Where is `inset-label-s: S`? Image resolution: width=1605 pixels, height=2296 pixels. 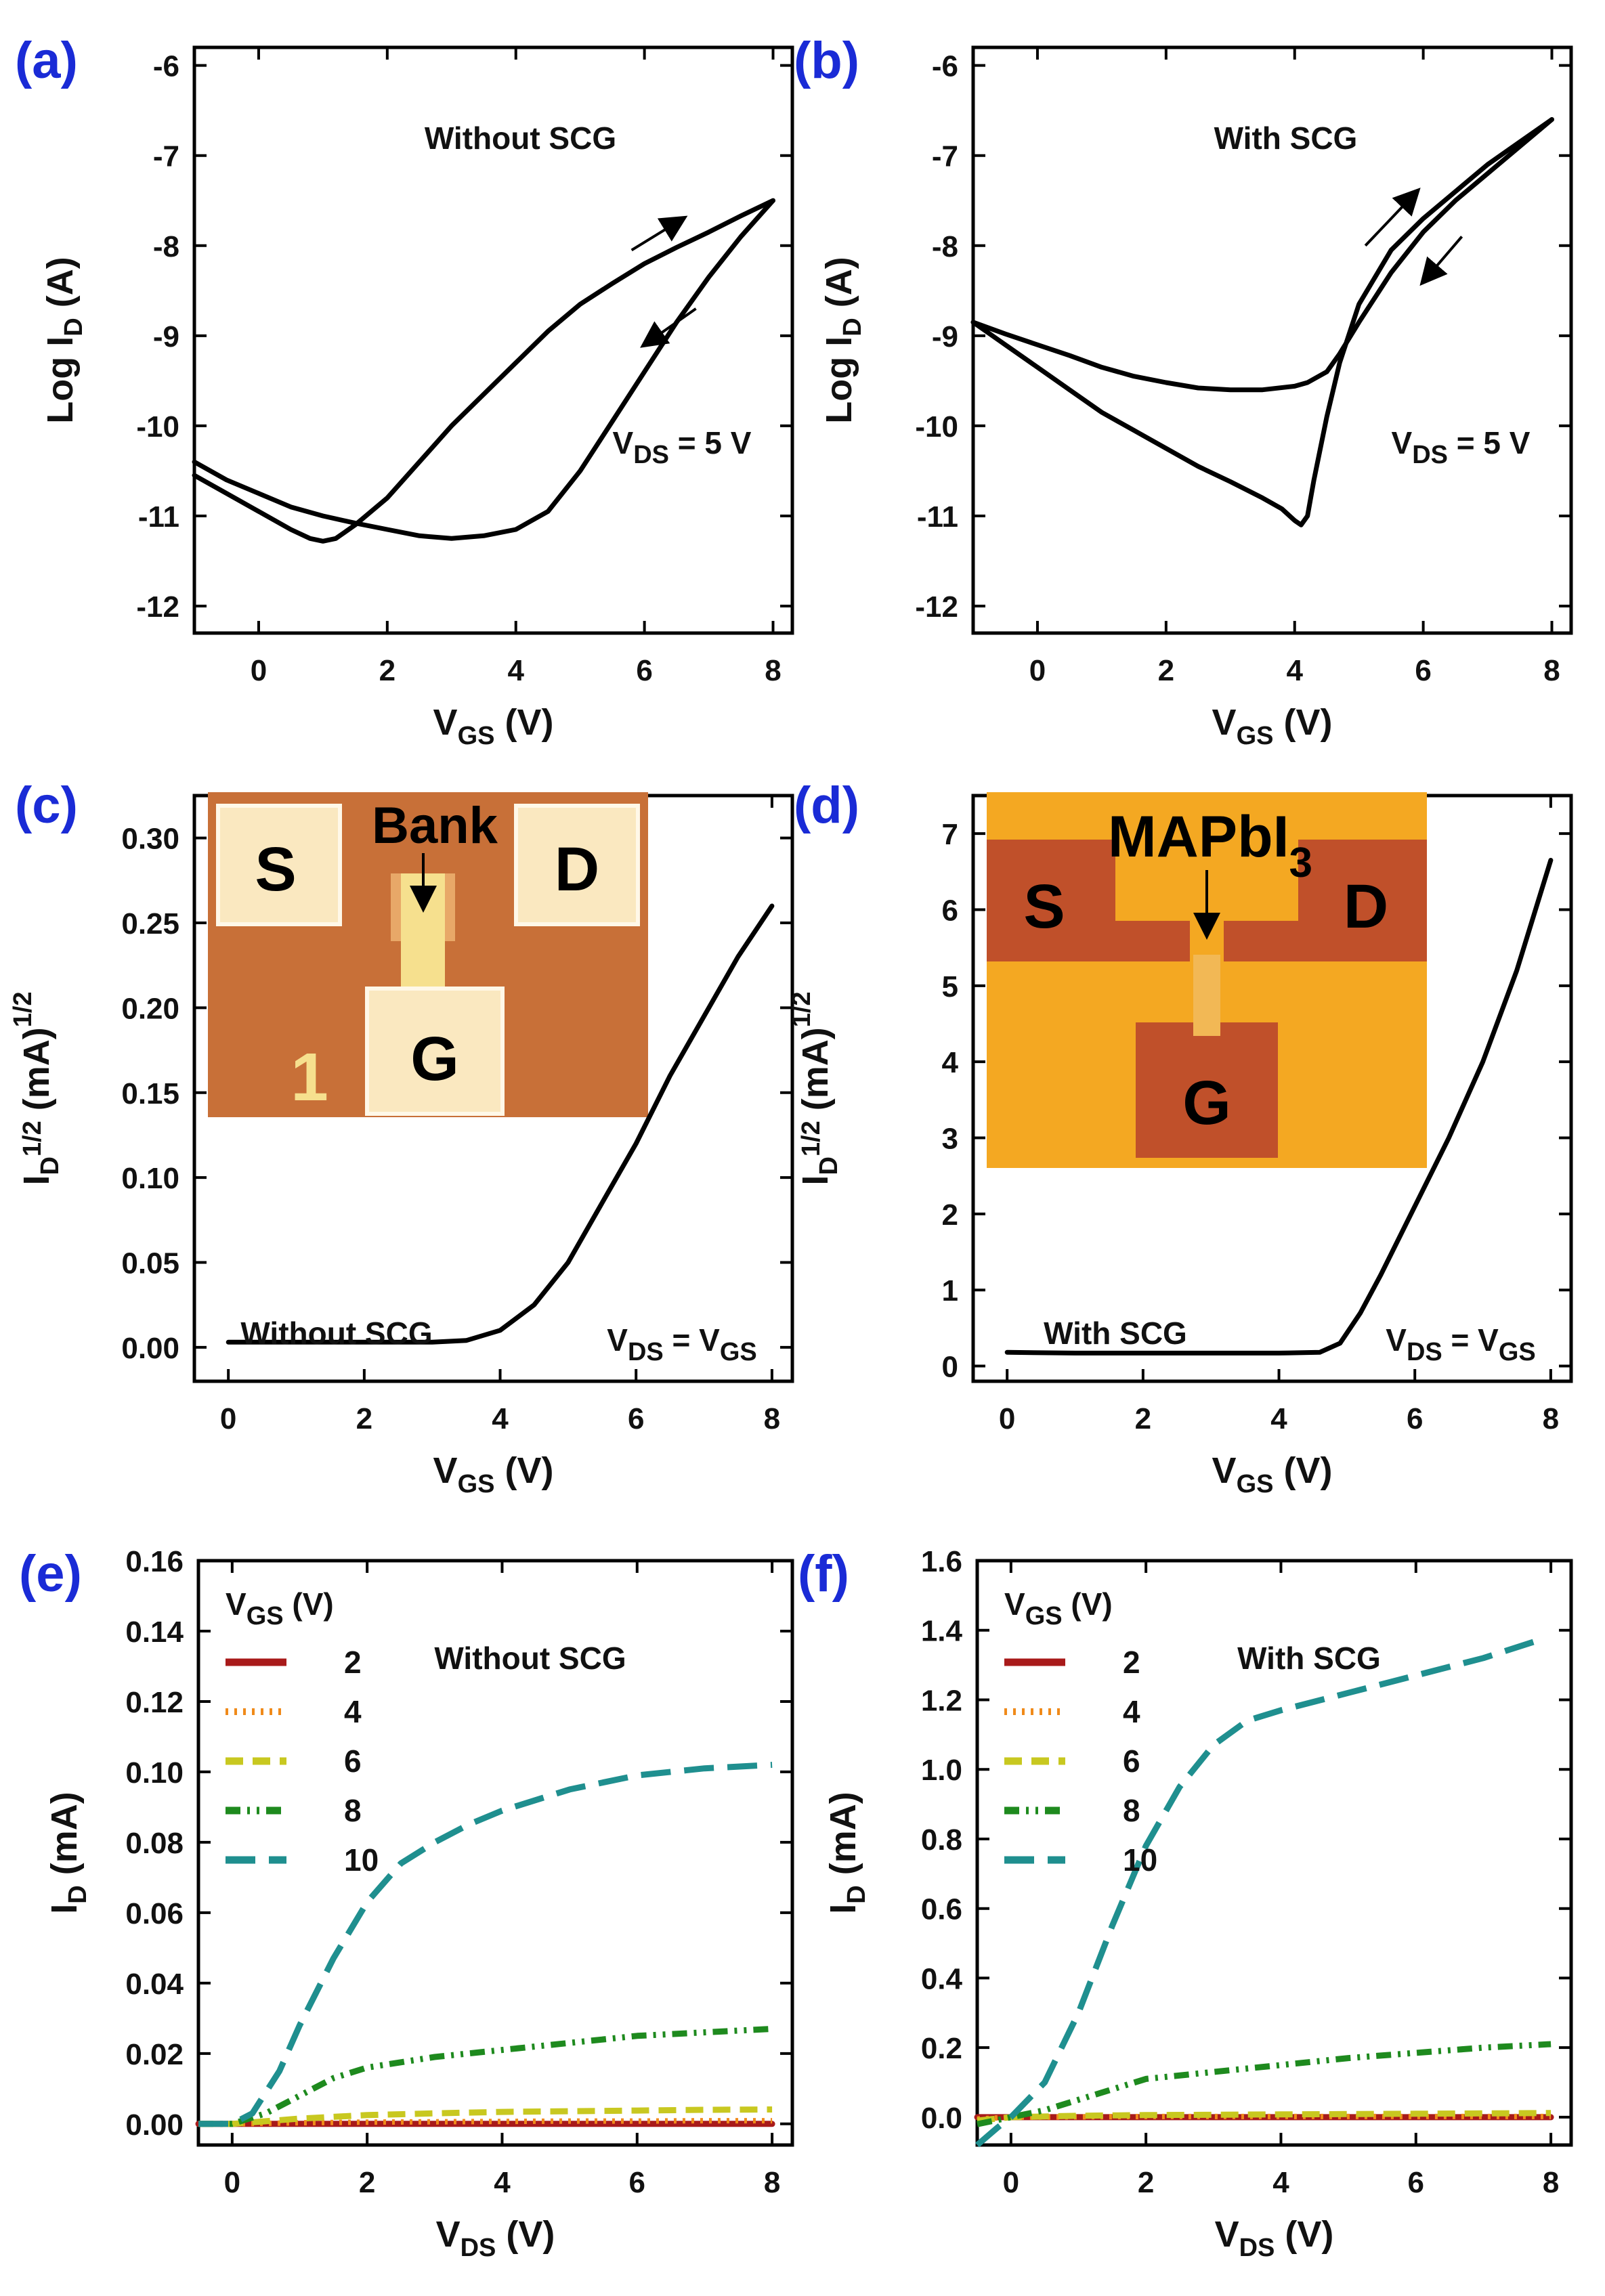
inset-label-s: S is located at coordinates (275, 869).